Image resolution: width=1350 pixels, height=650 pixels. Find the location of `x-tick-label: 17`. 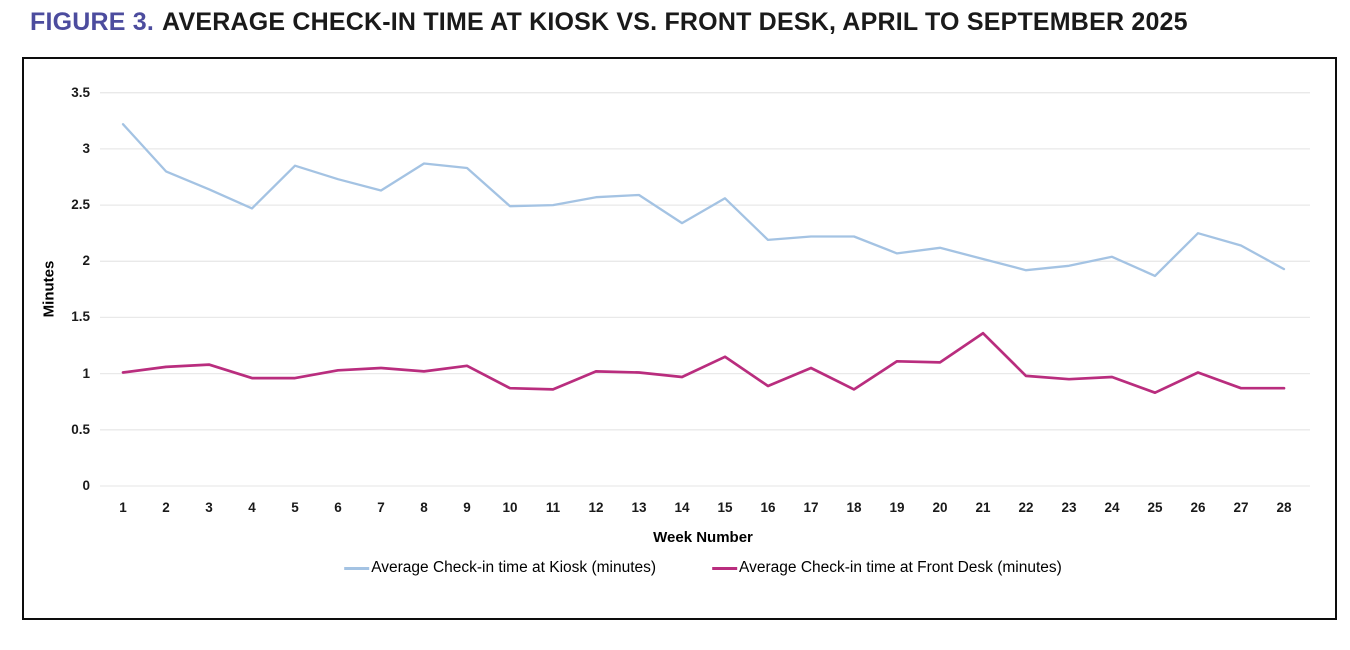

x-tick-label: 17 is located at coordinates (811, 507).